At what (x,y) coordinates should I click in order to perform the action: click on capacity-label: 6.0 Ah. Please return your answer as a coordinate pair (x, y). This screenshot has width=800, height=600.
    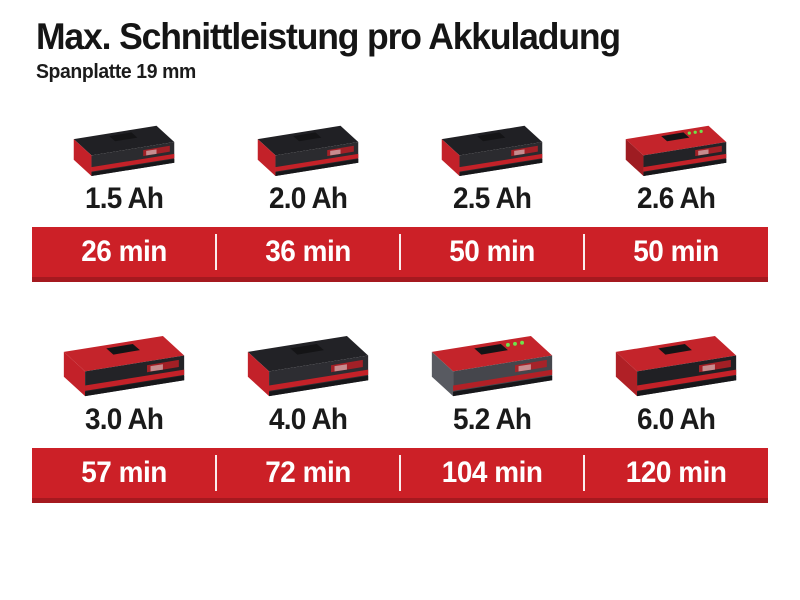
    Looking at the image, I should click on (676, 419).